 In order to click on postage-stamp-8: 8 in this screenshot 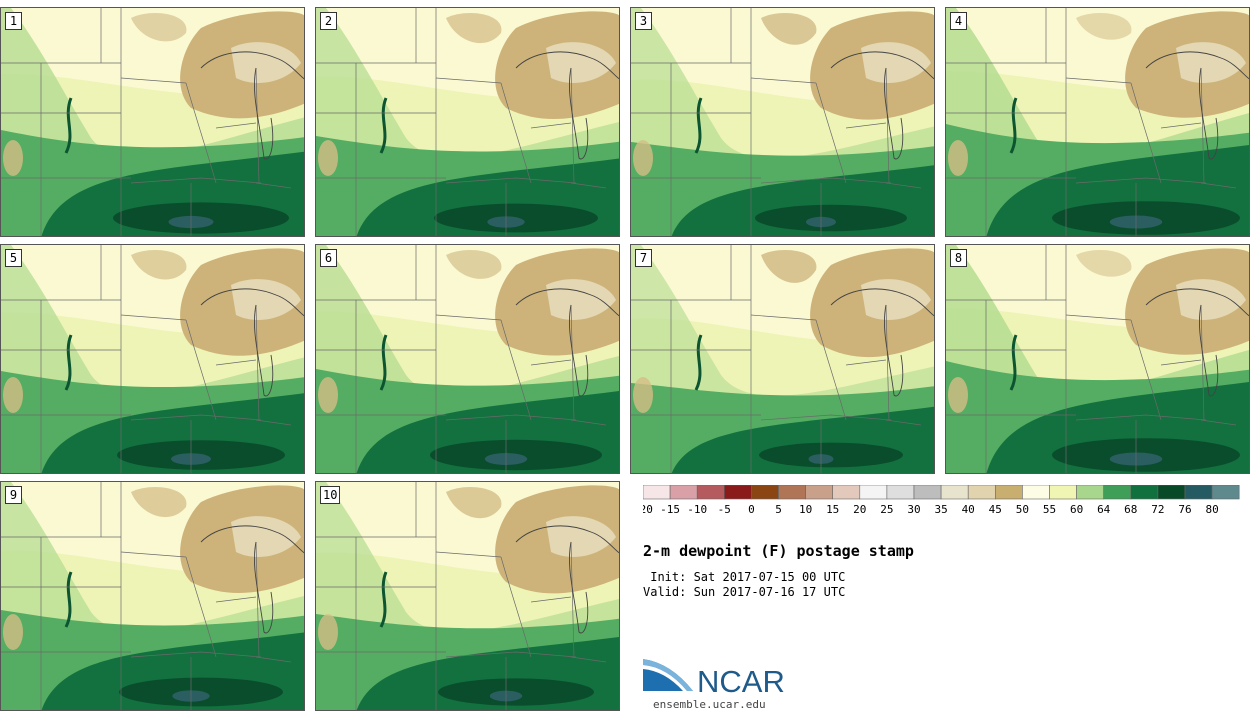, I will do `click(1097, 359)`.